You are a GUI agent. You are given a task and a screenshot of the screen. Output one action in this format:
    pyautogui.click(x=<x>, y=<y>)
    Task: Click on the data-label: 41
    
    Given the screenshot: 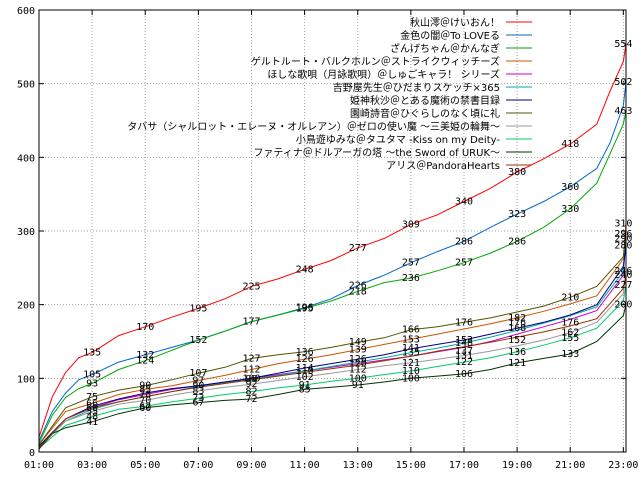 What is the action you would take?
    pyautogui.click(x=92, y=422)
    